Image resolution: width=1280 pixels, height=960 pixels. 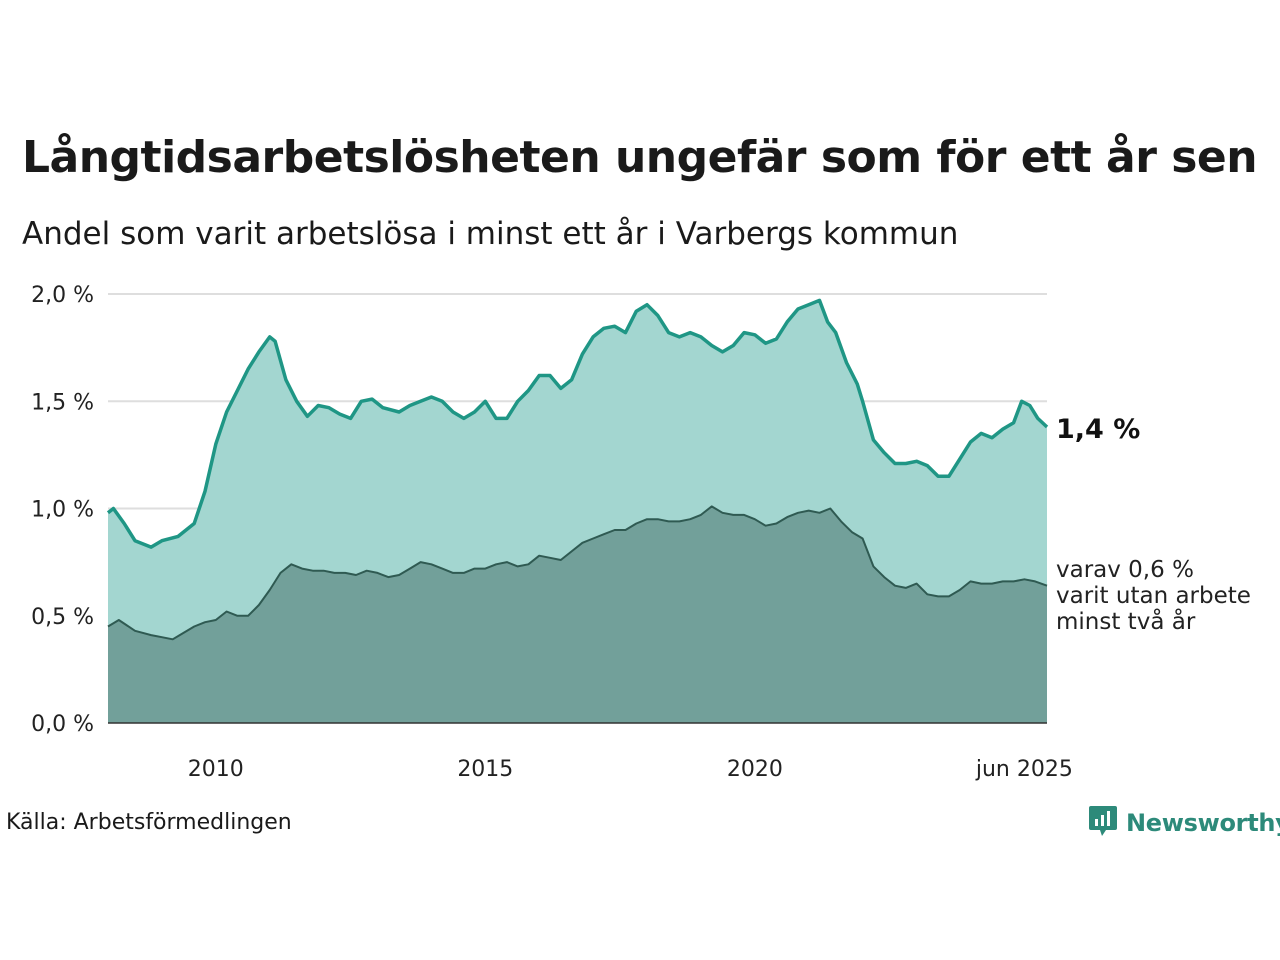 I want to click on sub-end-label-line2: varit utan arbete, so click(x=1153, y=596).